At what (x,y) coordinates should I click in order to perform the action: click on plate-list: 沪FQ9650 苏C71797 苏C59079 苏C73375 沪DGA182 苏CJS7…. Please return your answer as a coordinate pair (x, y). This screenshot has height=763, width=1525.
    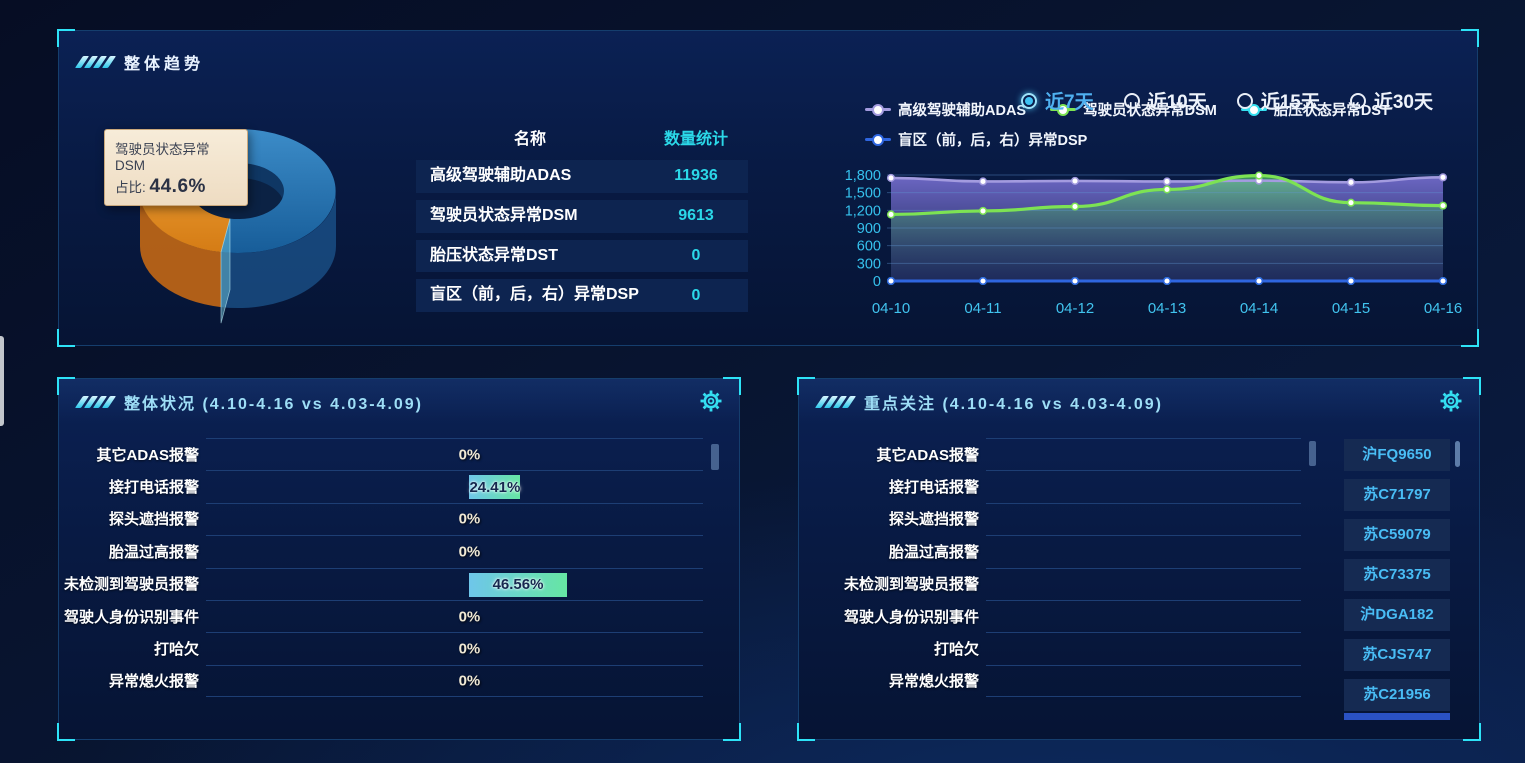
    Looking at the image, I should click on (1397, 579).